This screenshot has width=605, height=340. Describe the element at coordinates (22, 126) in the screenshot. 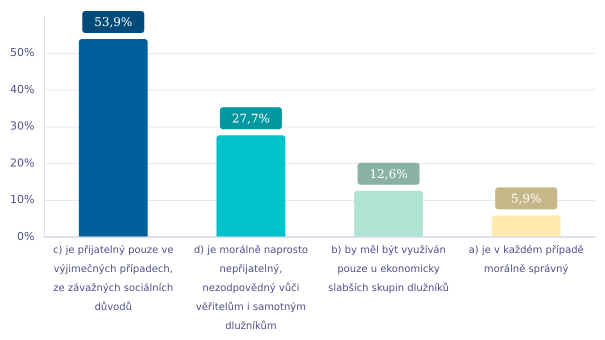

I see `y-tick-label: 30%` at that location.